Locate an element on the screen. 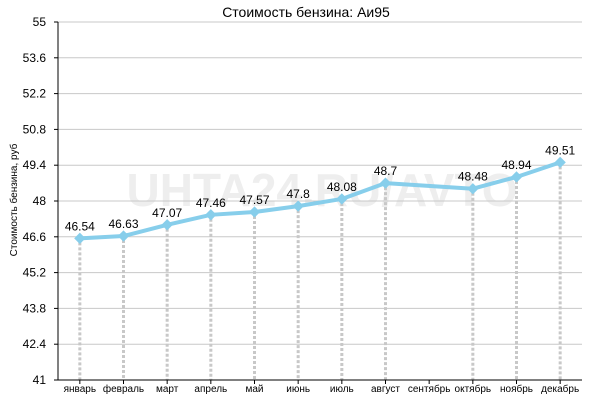 The height and width of the screenshot is (400, 600). x-tick-label: октябрь is located at coordinates (473, 389).